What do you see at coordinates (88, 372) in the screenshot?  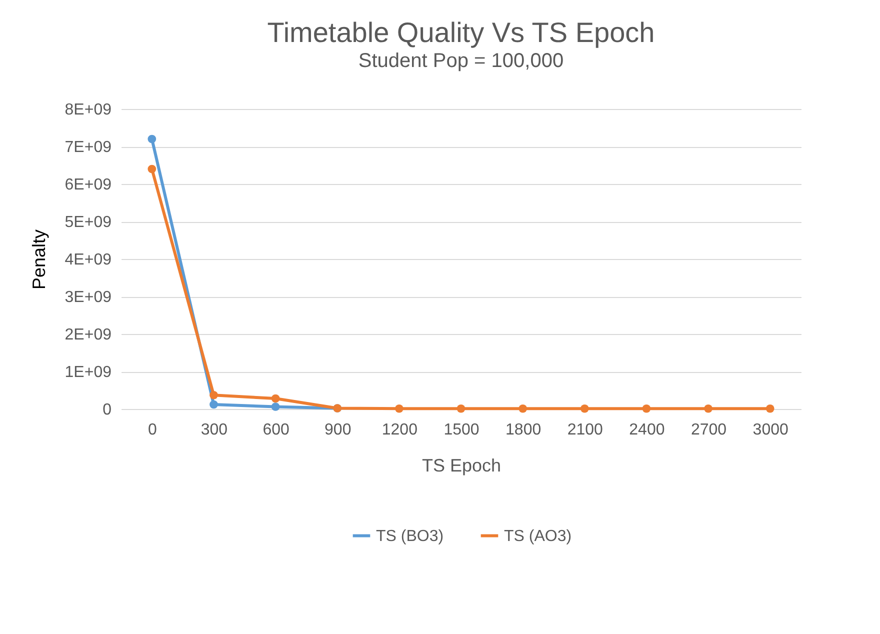 I see `y-tick-label: 1E+09` at bounding box center [88, 372].